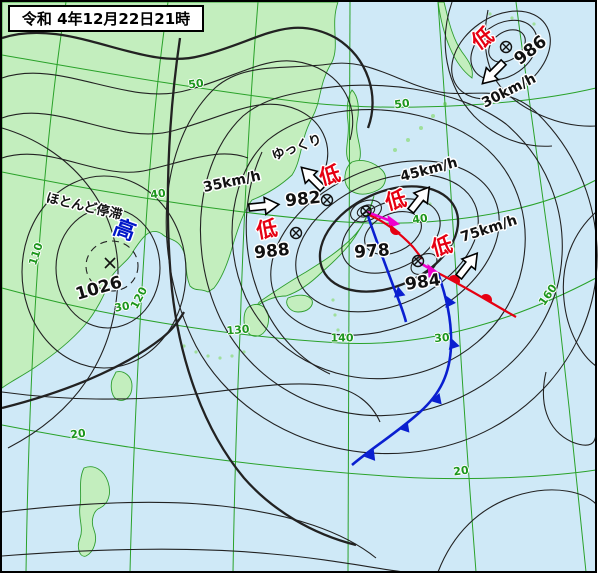 The image size is (600, 581). What do you see at coordinates (494, 71) in the screenshot?
I see `arrow-986-southwest` at bounding box center [494, 71].